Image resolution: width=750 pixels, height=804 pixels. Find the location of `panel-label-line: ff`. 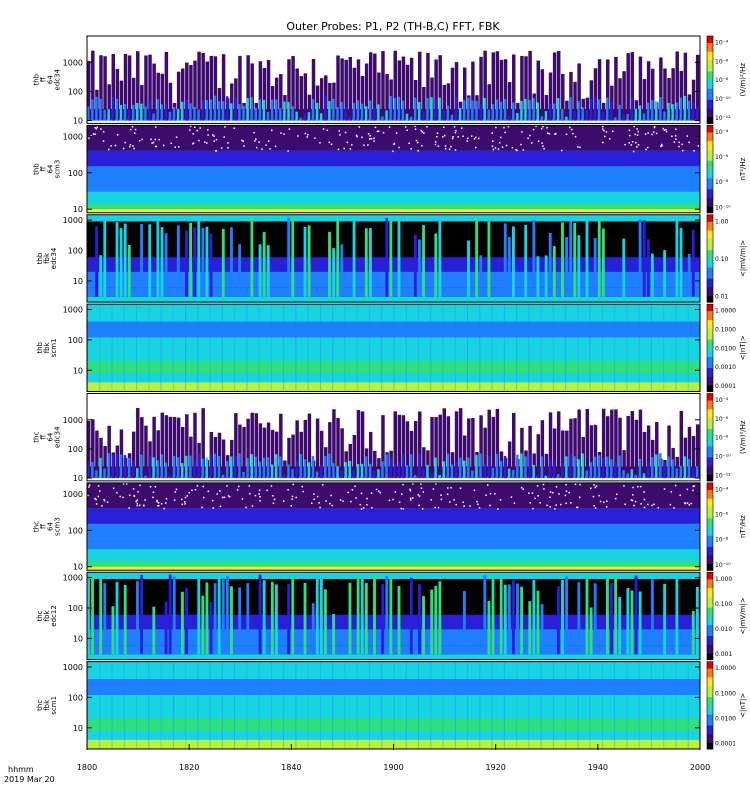

panel-label-line: ff is located at coordinates (44, 437).